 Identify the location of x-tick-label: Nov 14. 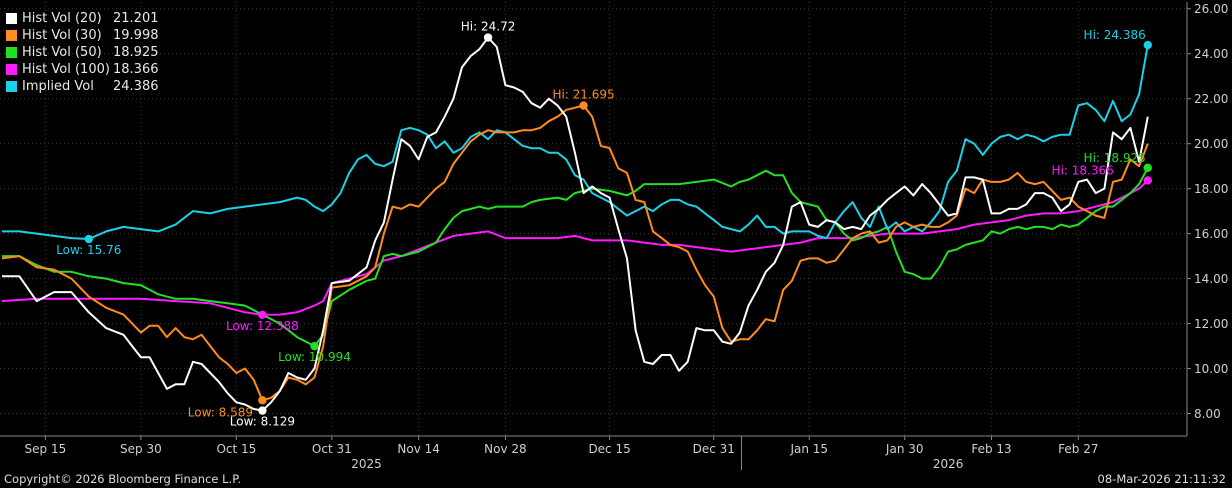
(418, 449).